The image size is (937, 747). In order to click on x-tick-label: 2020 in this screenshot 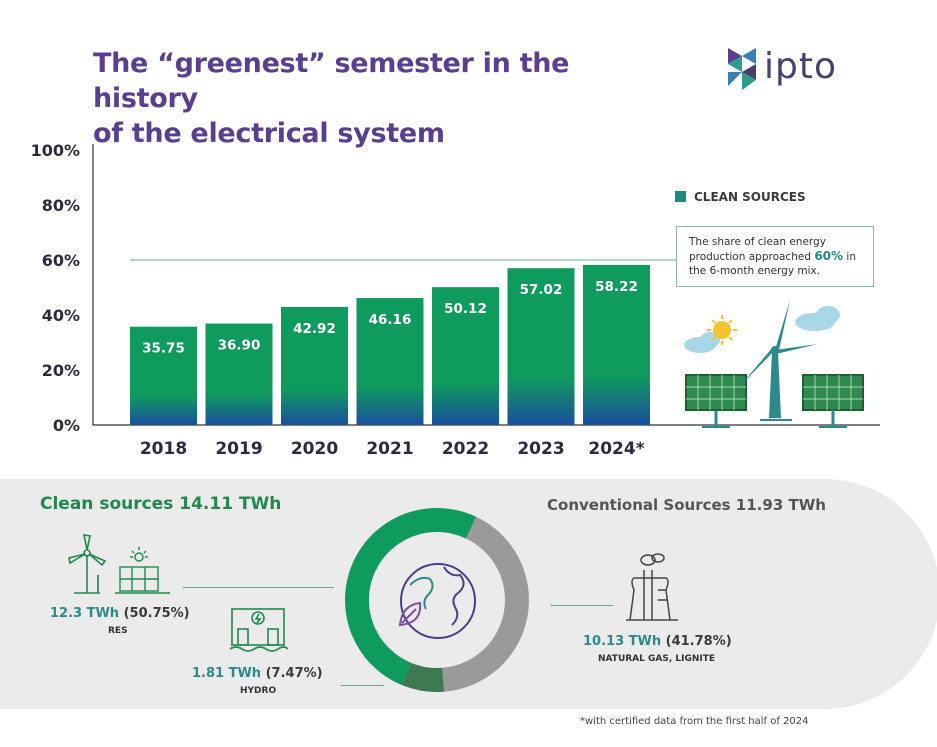, I will do `click(314, 449)`.